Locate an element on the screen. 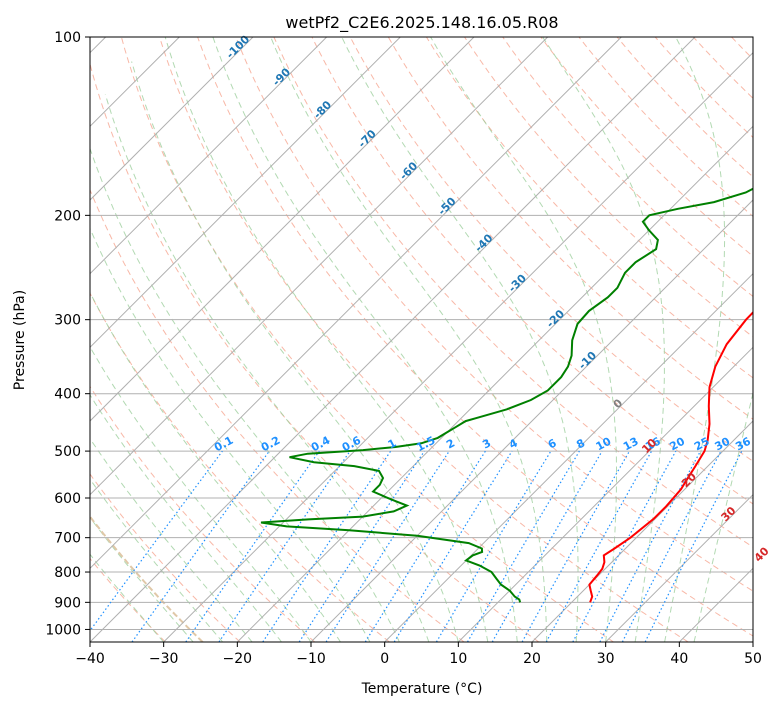 This screenshot has width=775, height=708. y-tick-label: 900 is located at coordinates (67, 603).